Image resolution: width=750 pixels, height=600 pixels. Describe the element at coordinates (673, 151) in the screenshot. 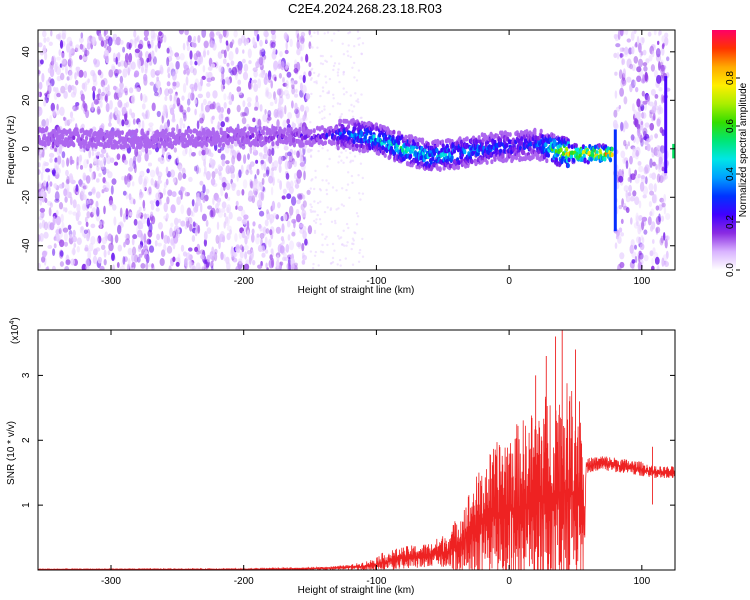

I see `streak-cell` at that location.